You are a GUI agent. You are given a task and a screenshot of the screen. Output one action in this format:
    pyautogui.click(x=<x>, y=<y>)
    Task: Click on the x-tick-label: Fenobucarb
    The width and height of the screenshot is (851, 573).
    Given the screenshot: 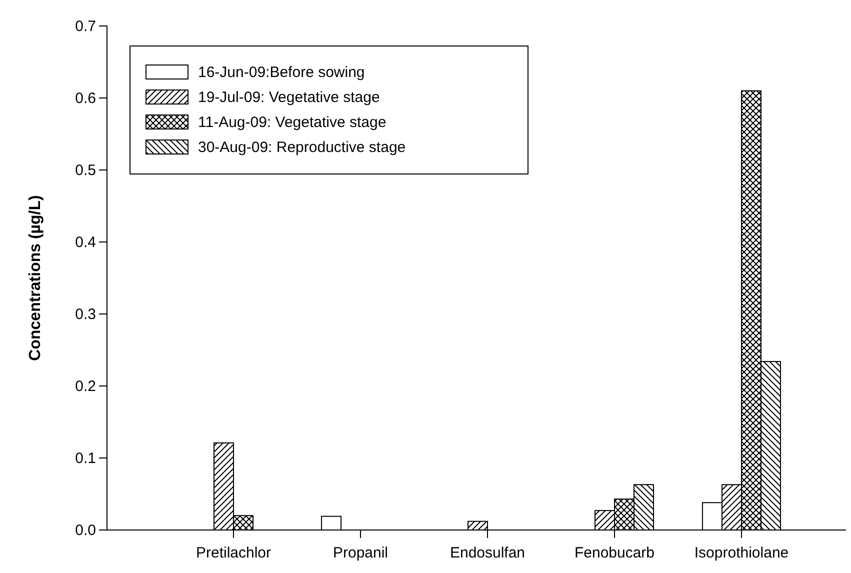 What is the action you would take?
    pyautogui.click(x=614, y=553)
    